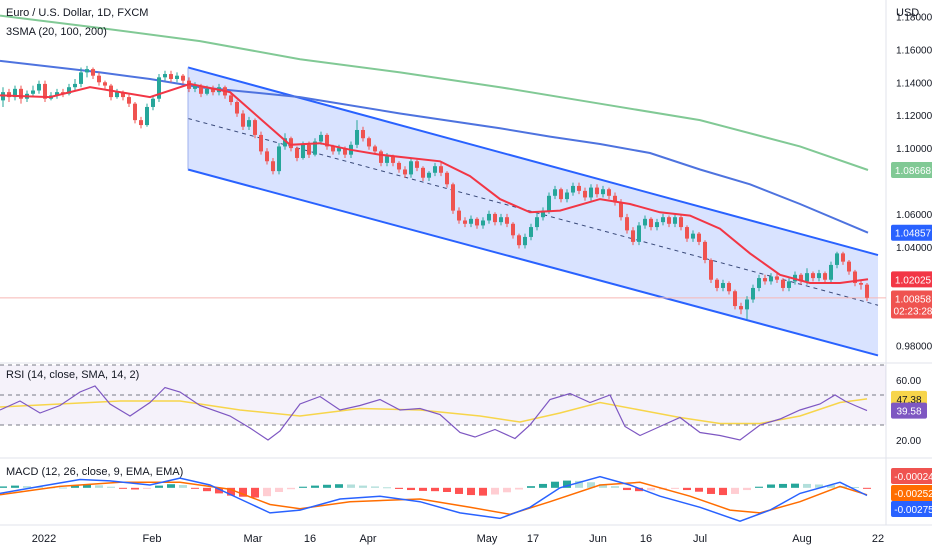 The width and height of the screenshot is (932, 550). I want to click on price-tick-label: 1.14000, so click(914, 83).